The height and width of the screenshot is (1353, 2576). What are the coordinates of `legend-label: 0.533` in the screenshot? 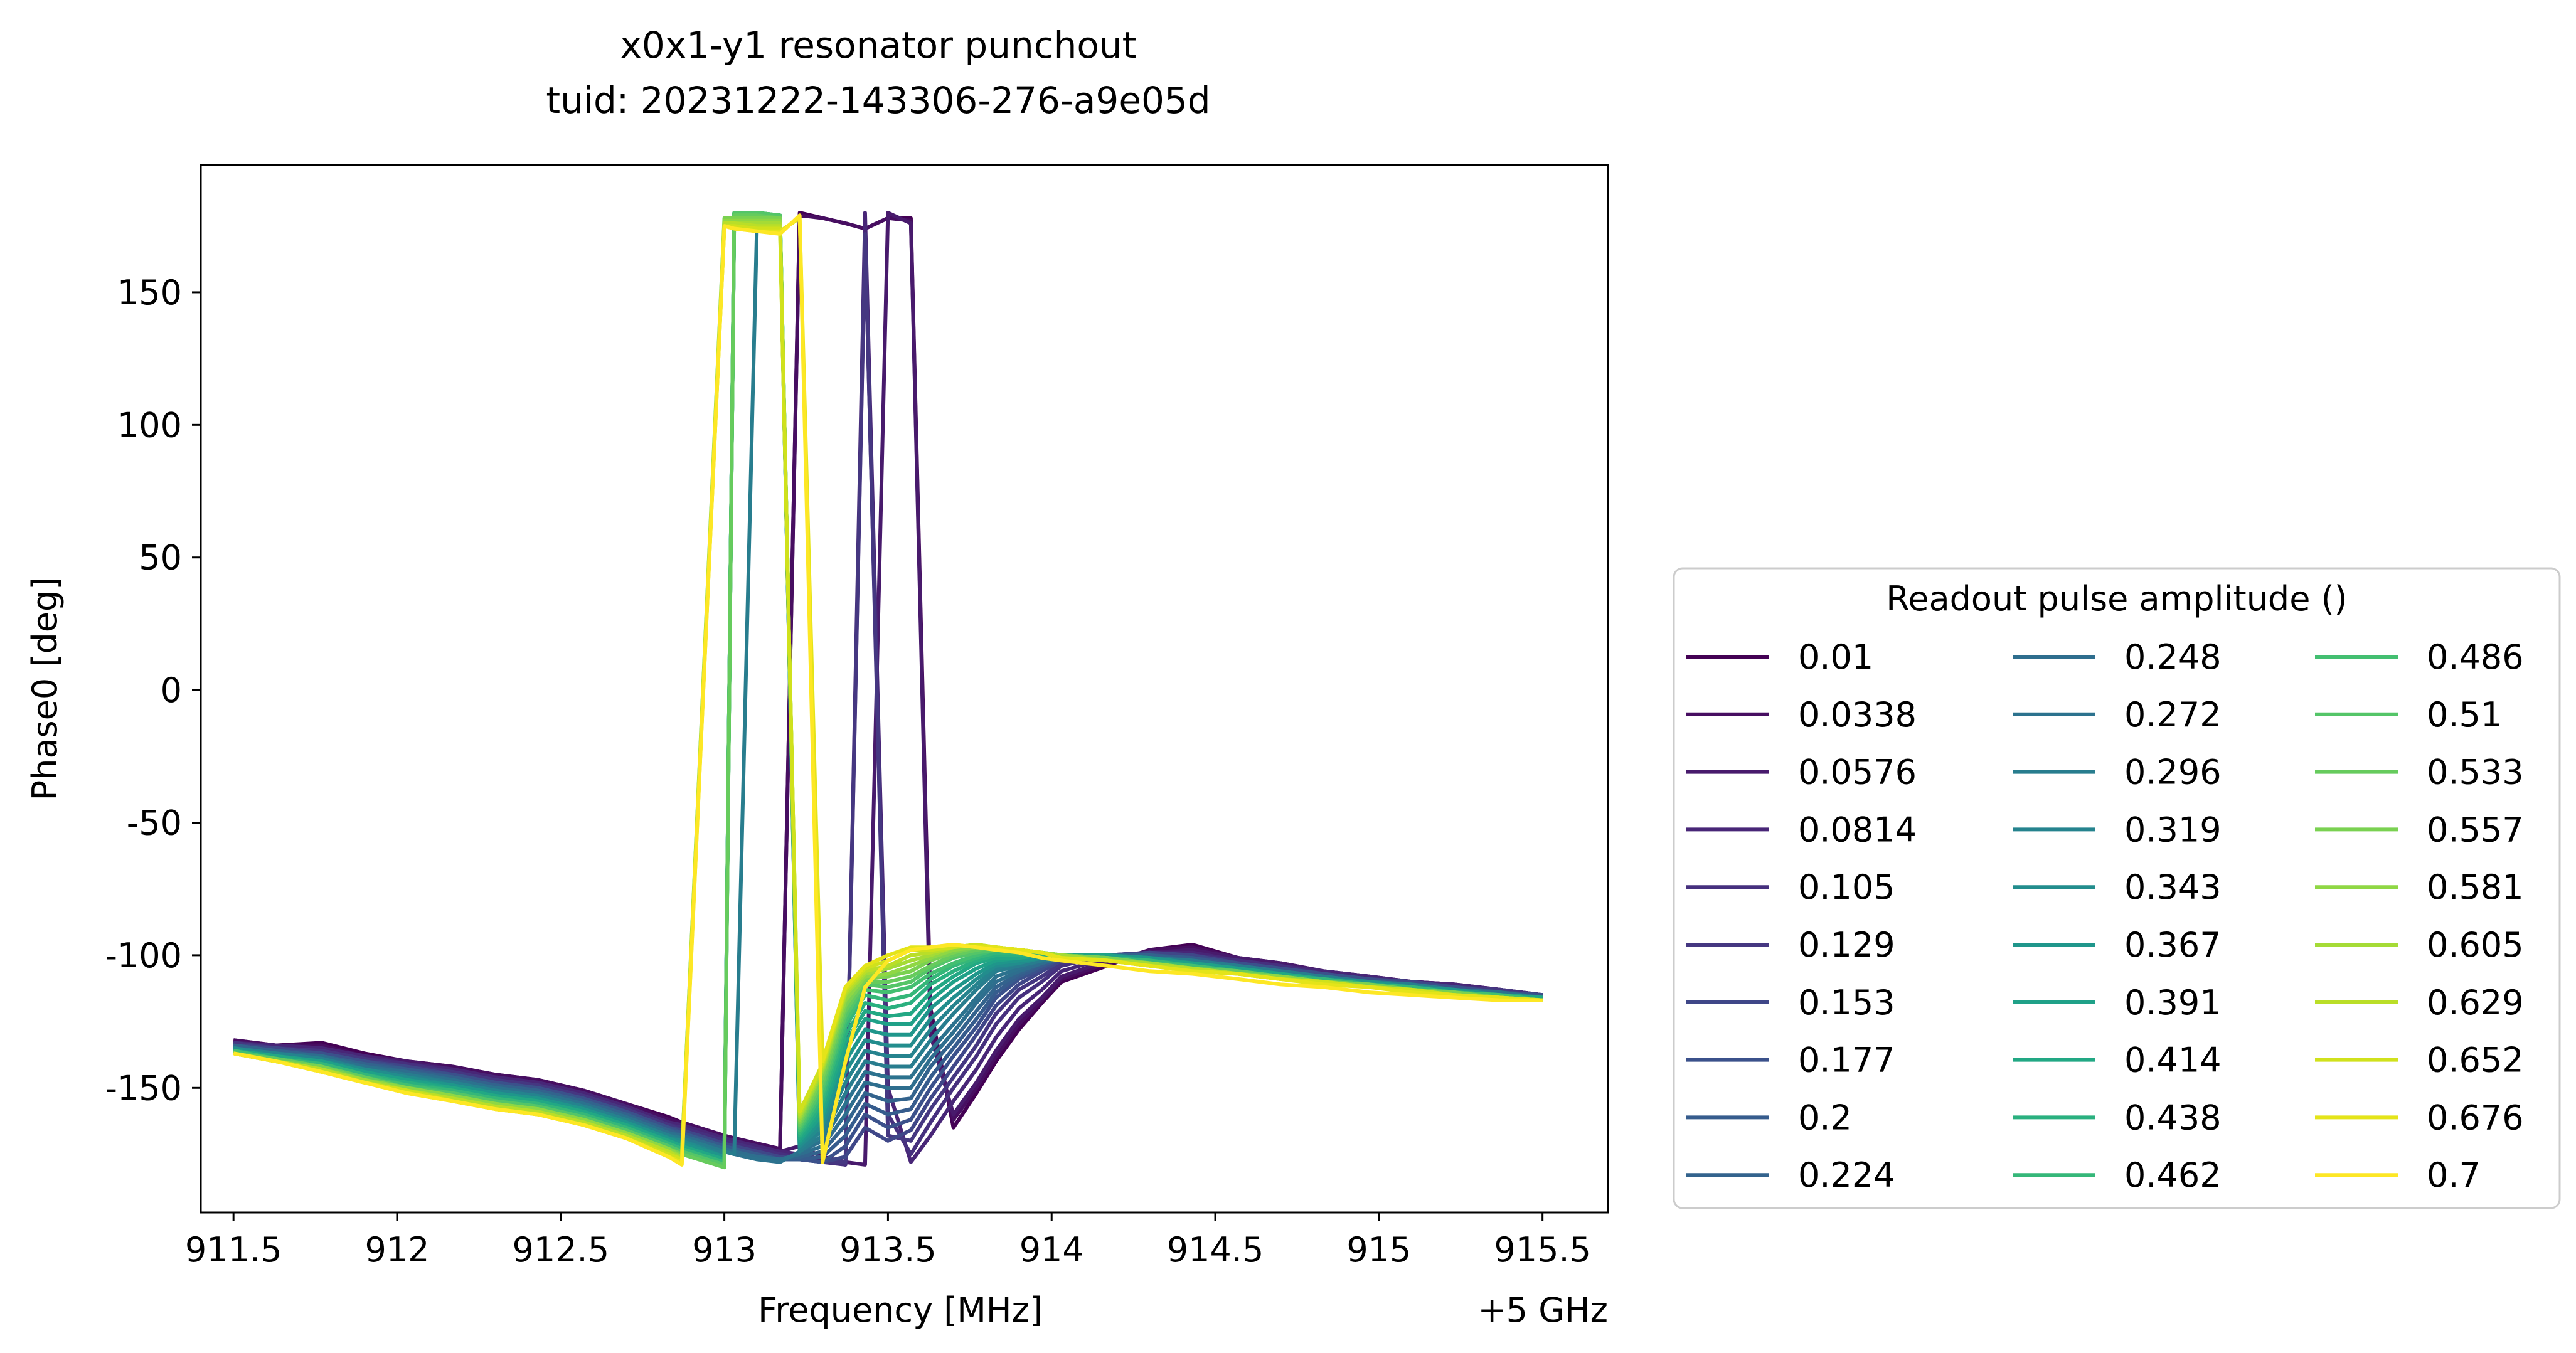 It's located at (2475, 772).